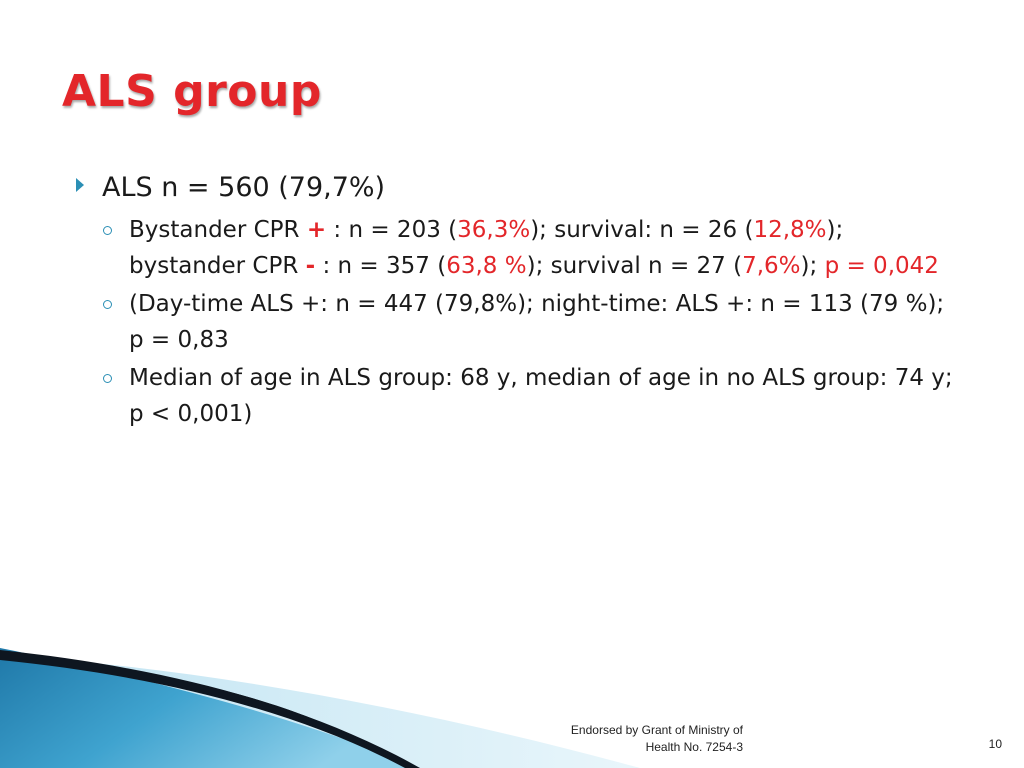 This screenshot has width=1024, height=768. What do you see at coordinates (771, 266) in the screenshot?
I see `highlight-percent: 7,6%` at bounding box center [771, 266].